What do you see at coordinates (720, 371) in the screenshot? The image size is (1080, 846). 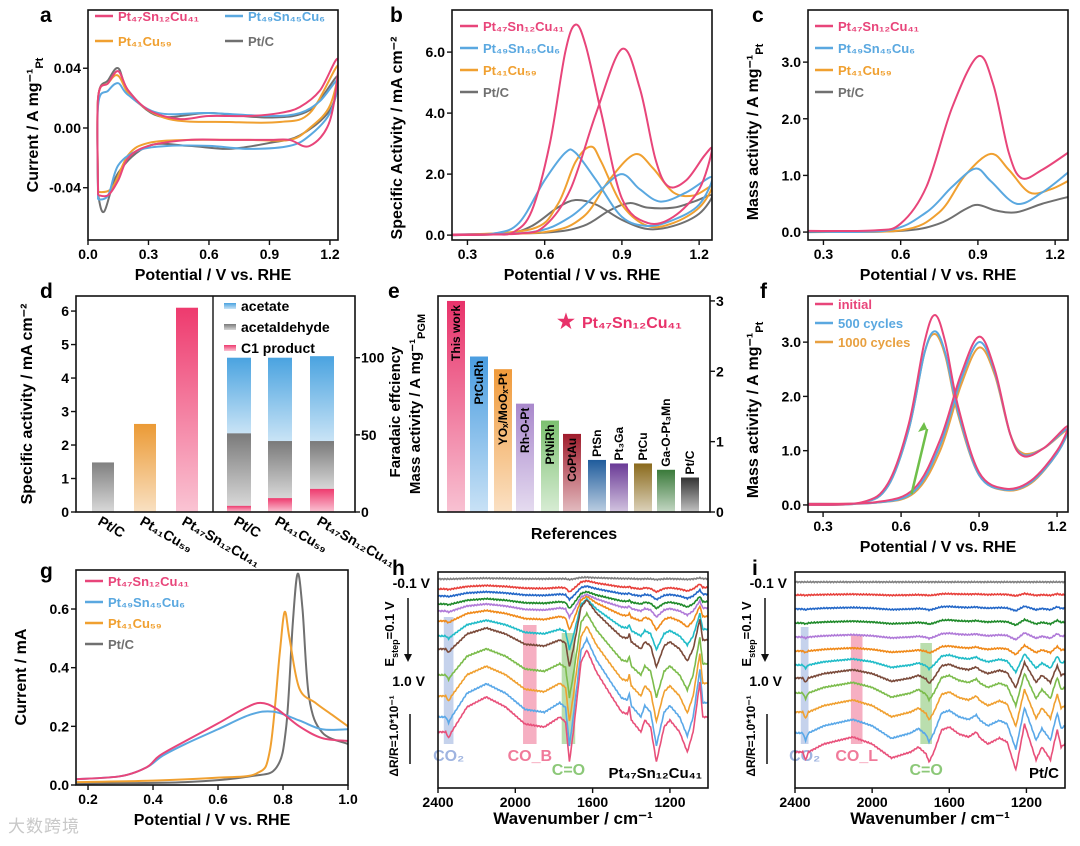 I see `y-tick-label: 2` at bounding box center [720, 371].